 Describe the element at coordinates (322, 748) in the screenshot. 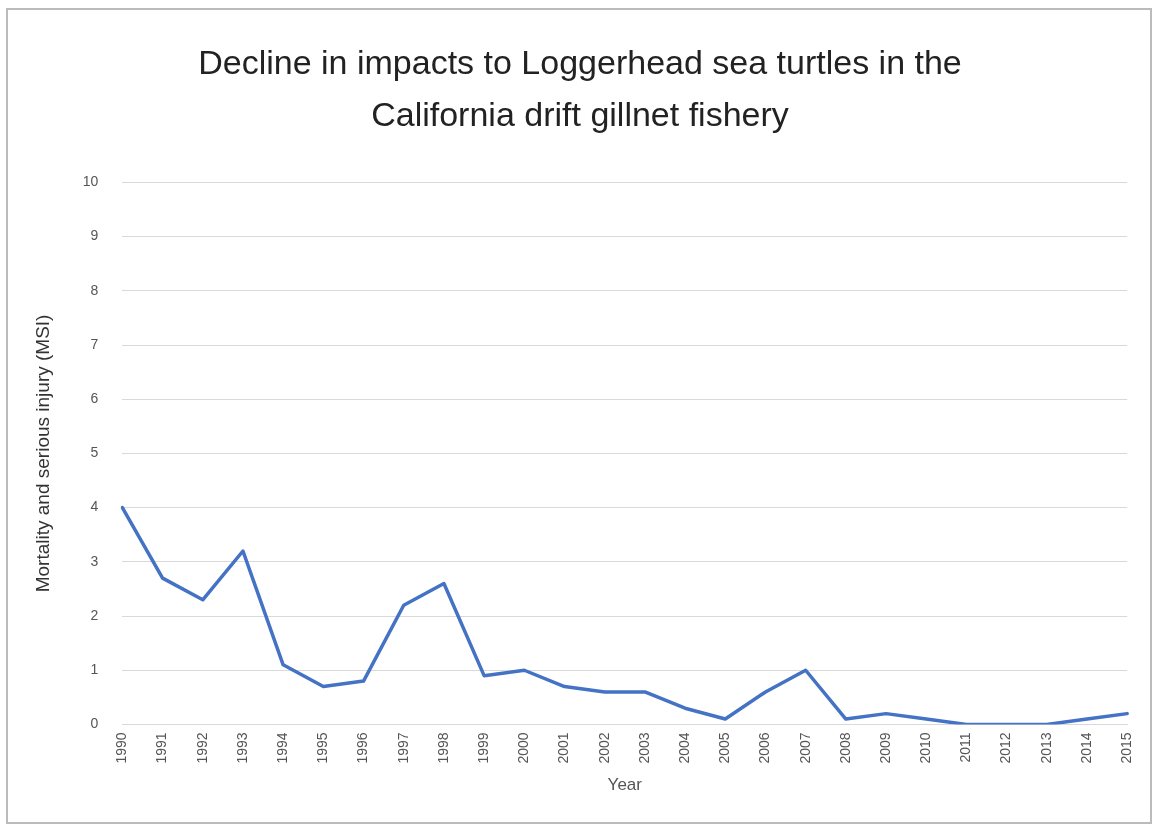

I see `x-tick-label: 1995` at that location.